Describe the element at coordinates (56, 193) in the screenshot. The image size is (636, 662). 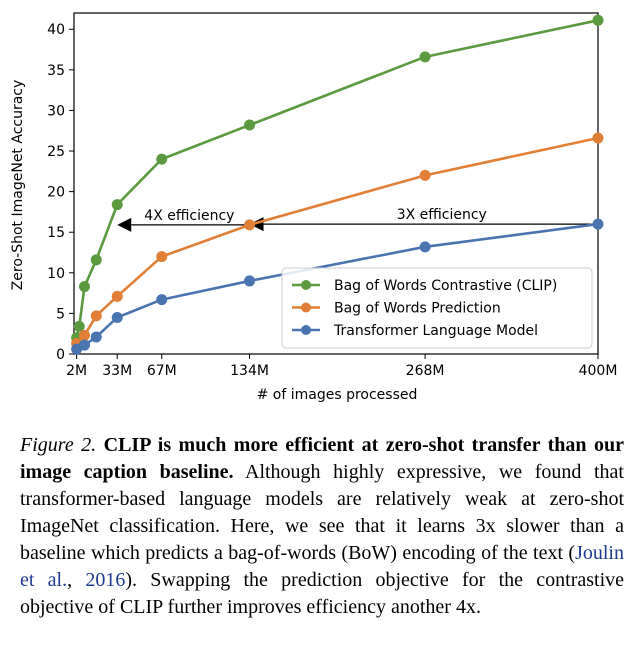
I see `y-tick-label: 20` at that location.